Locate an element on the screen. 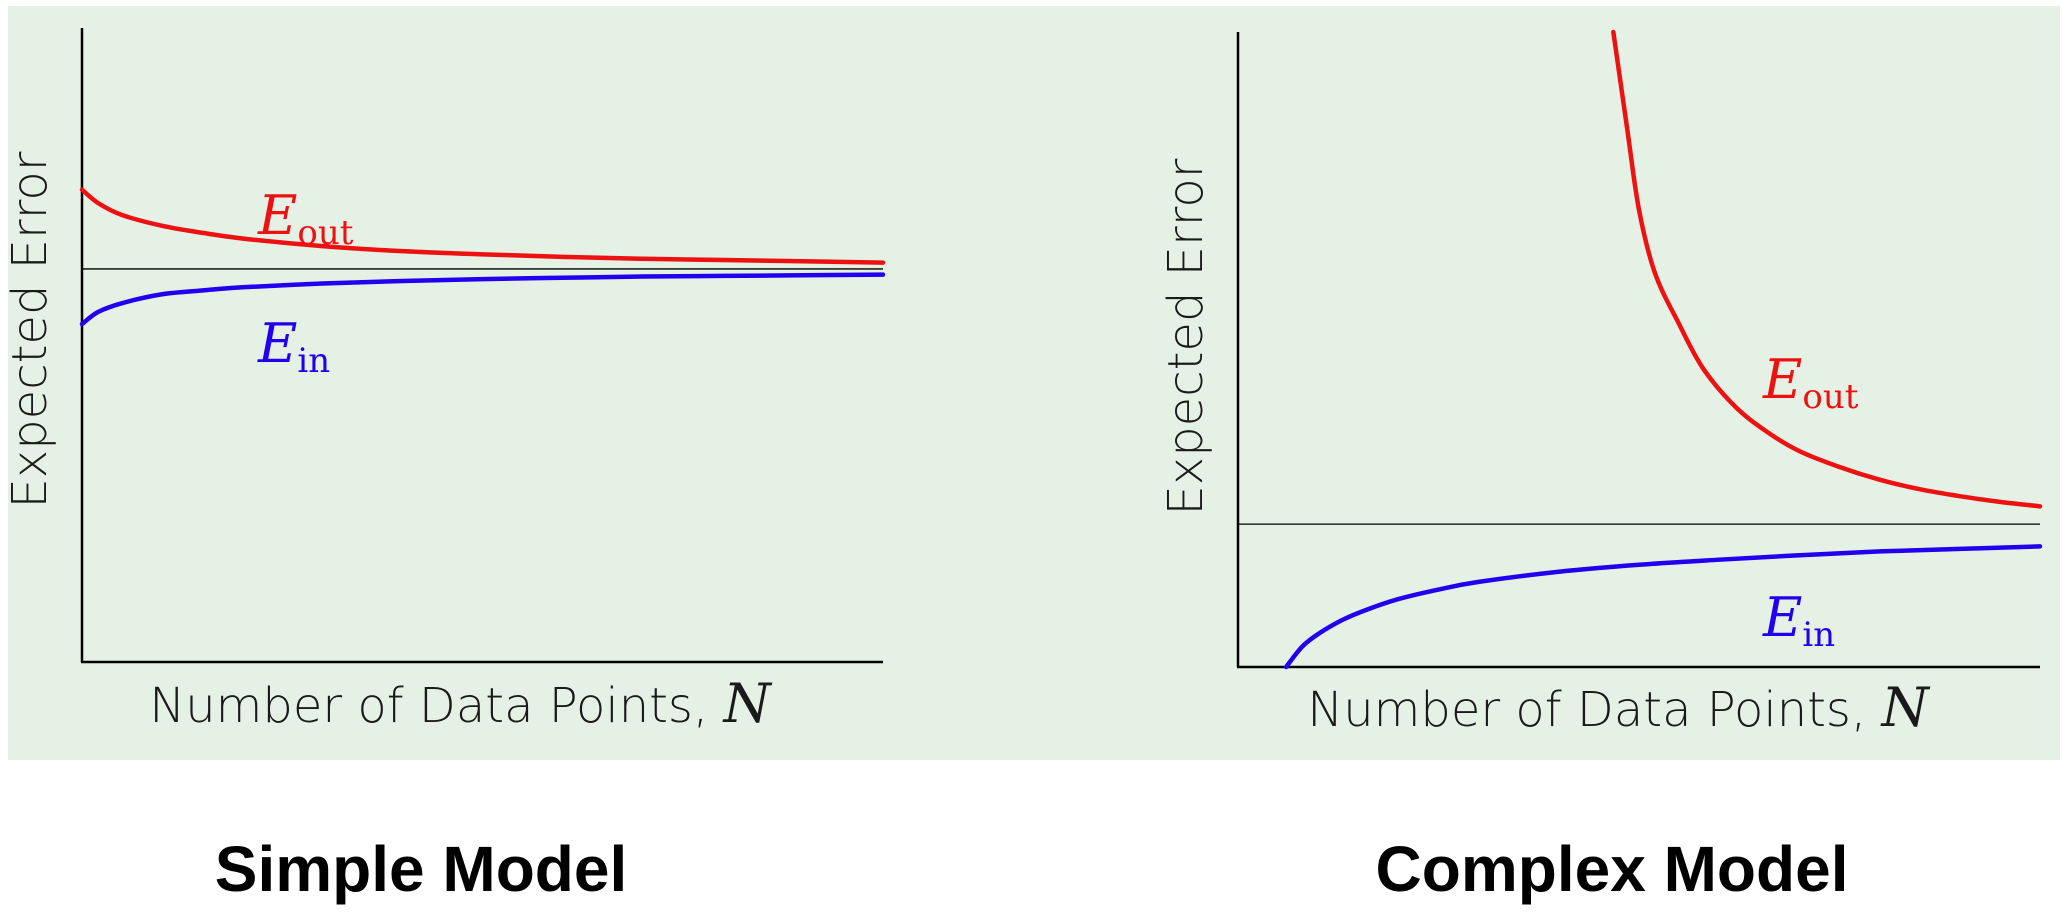 The image size is (2062, 918). complex-model-caption: Complex Model is located at coordinates (1612, 869).